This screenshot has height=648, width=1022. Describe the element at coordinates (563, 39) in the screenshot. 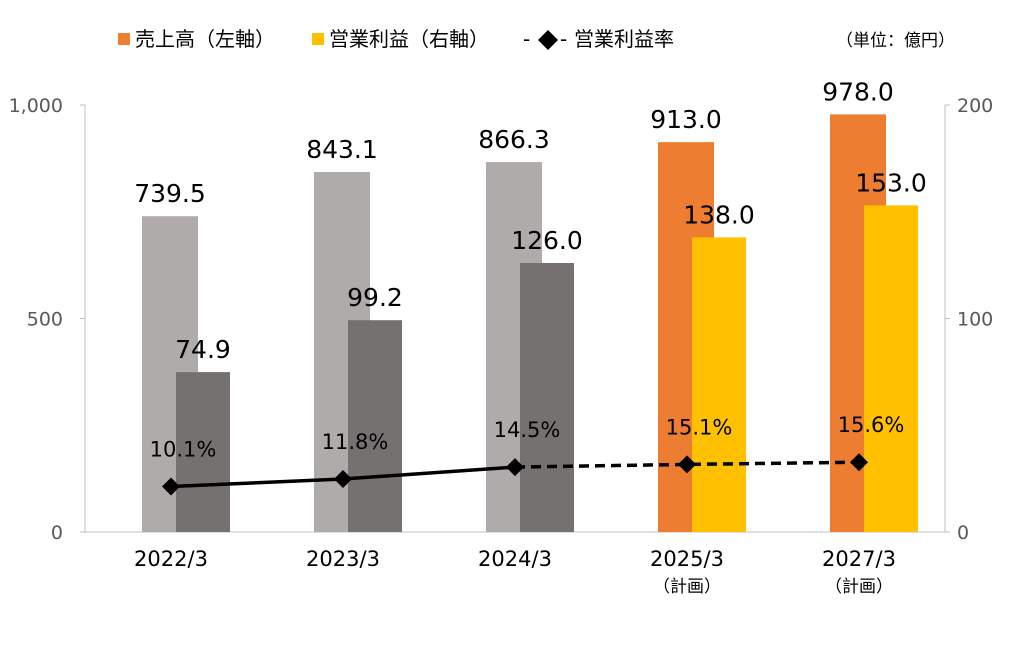

I see `legend-line-suffix: -` at that location.